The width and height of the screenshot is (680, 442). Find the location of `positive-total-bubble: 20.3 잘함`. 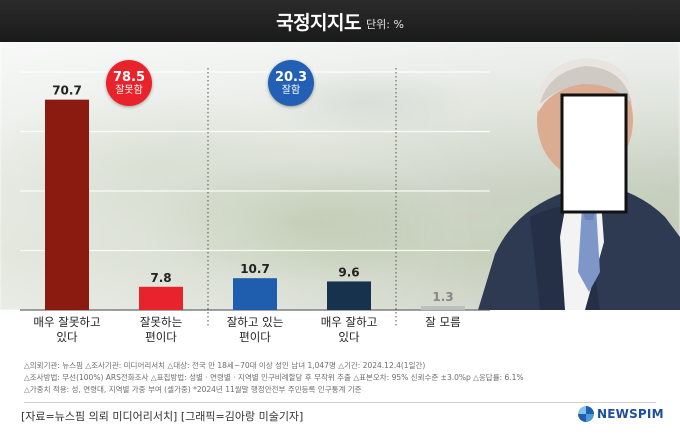

positive-total-bubble: 20.3 잘함 is located at coordinates (291, 83).